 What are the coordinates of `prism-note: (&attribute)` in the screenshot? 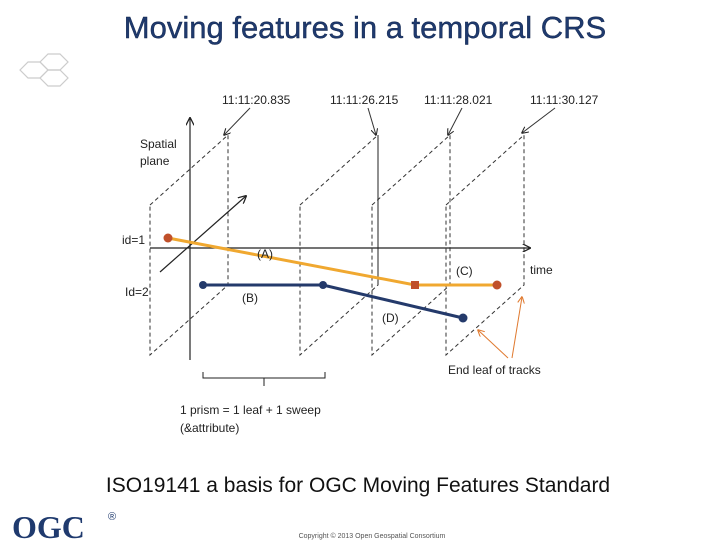 It's located at (209, 428).